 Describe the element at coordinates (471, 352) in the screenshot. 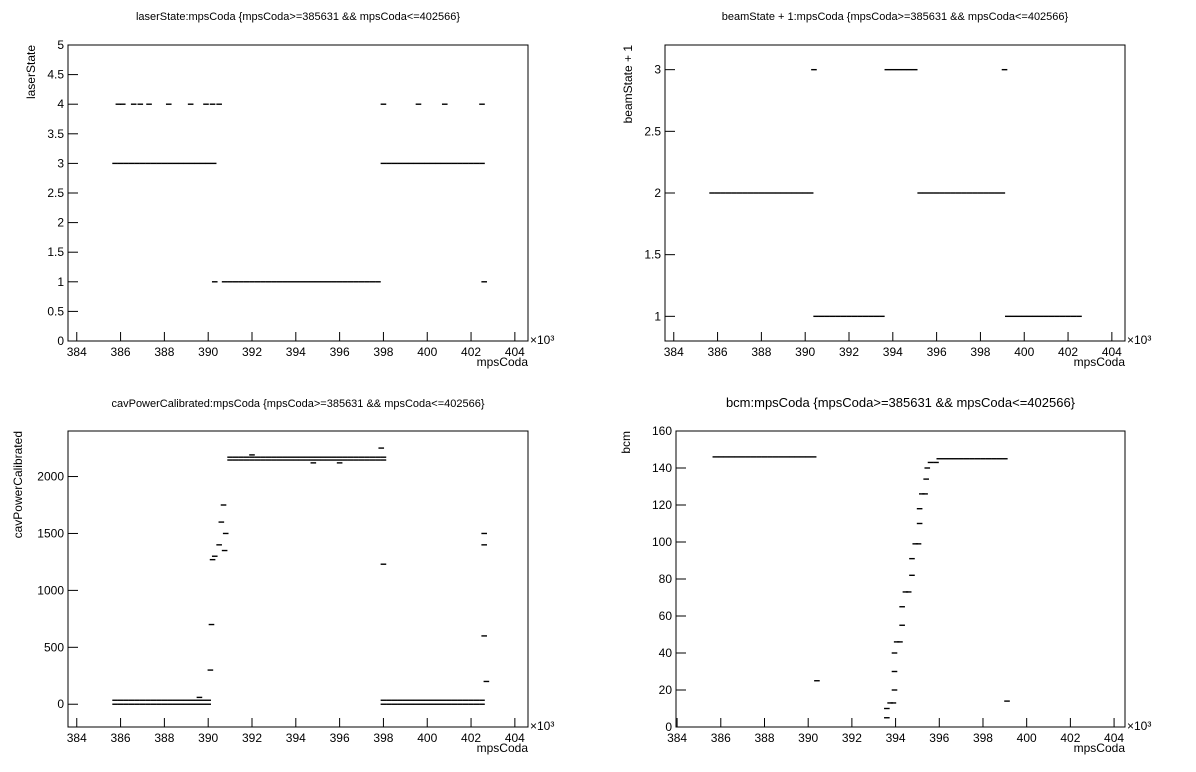

I see `x-tick-label: 402` at that location.